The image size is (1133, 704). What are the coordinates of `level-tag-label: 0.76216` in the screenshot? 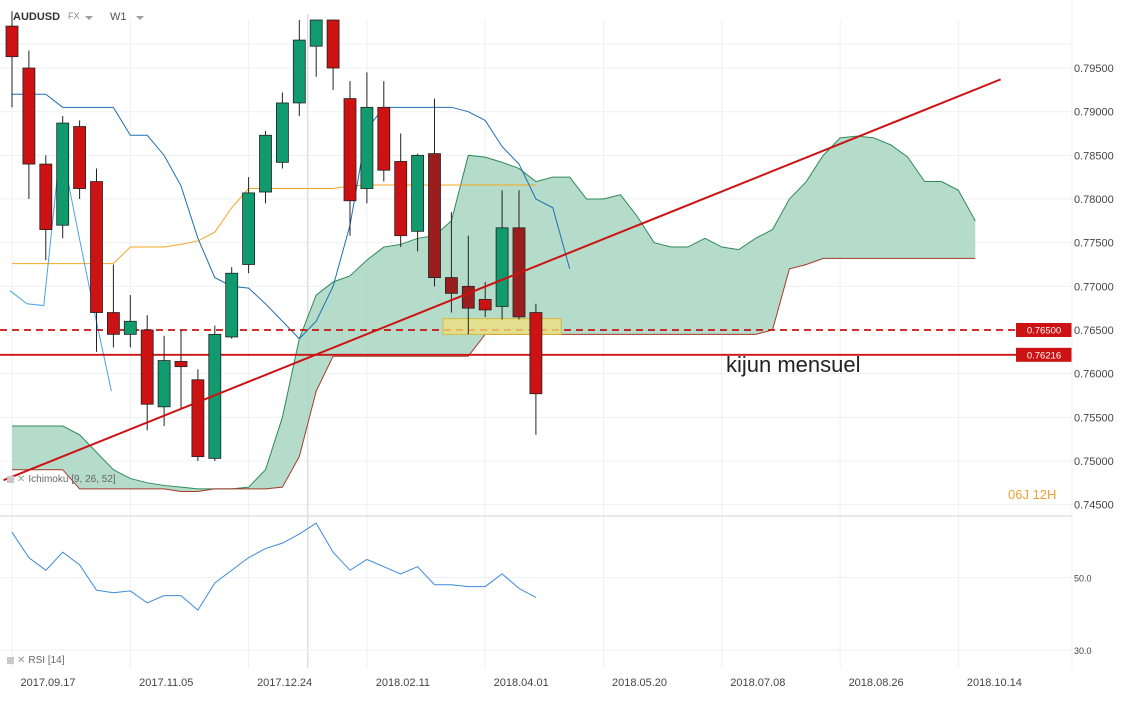 It's located at (1044, 355).